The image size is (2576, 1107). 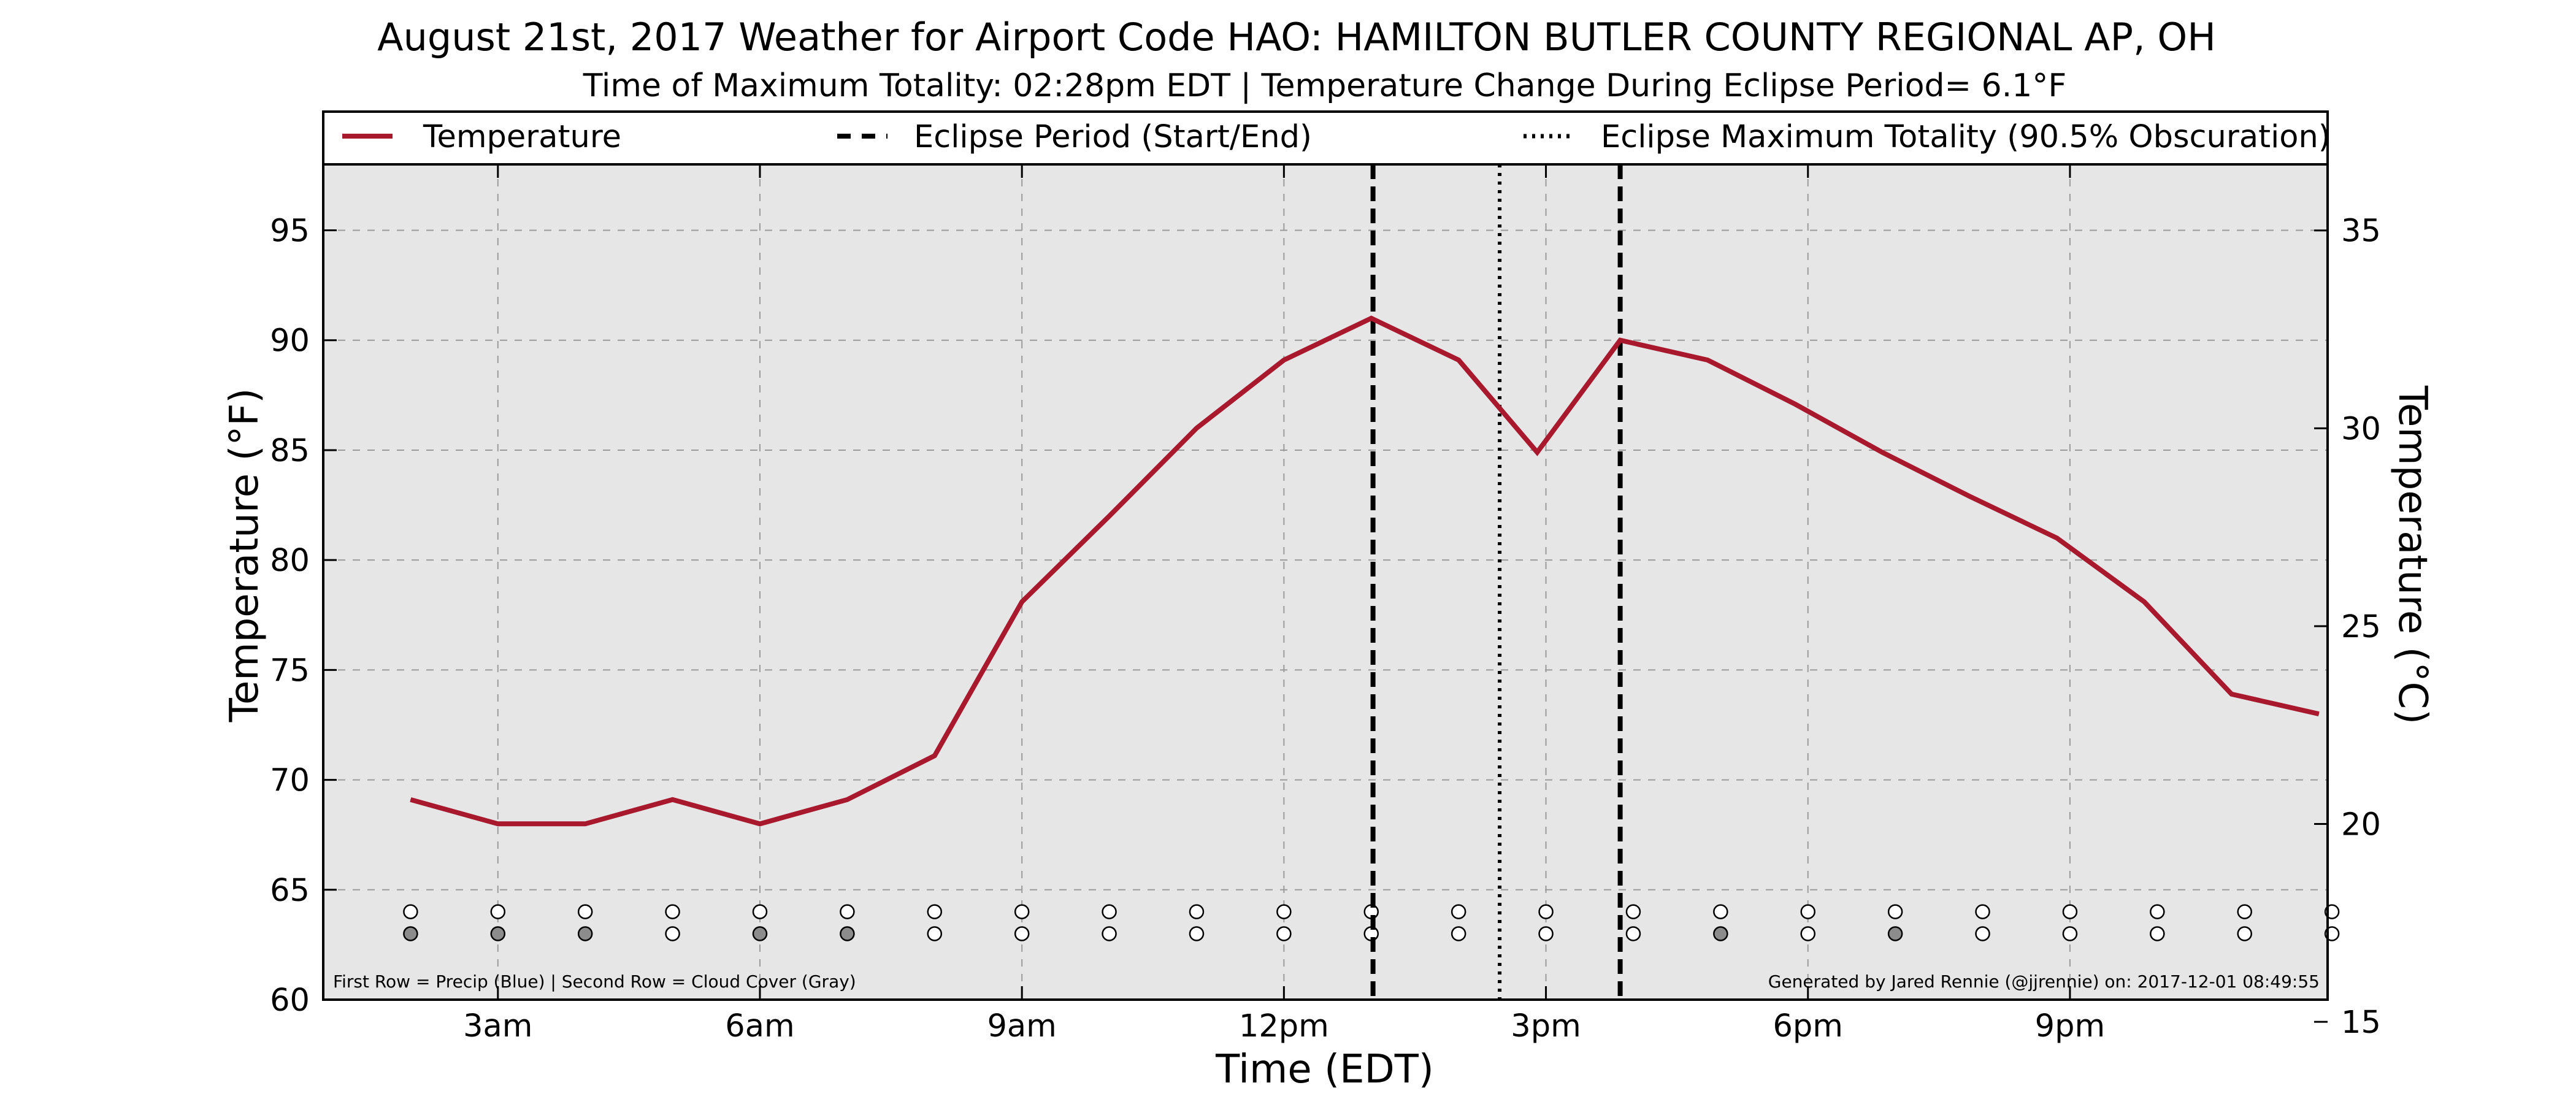 I want to click on x-tick-label: 9am, so click(x=1021, y=1026).